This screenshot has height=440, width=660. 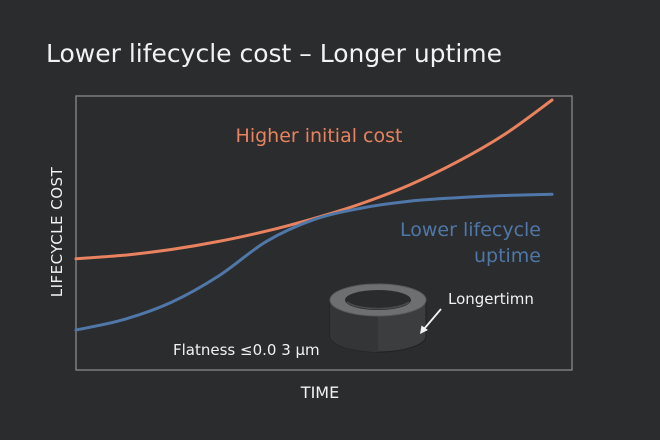 I want to click on annotation-arrowhead, so click(x=424, y=329).